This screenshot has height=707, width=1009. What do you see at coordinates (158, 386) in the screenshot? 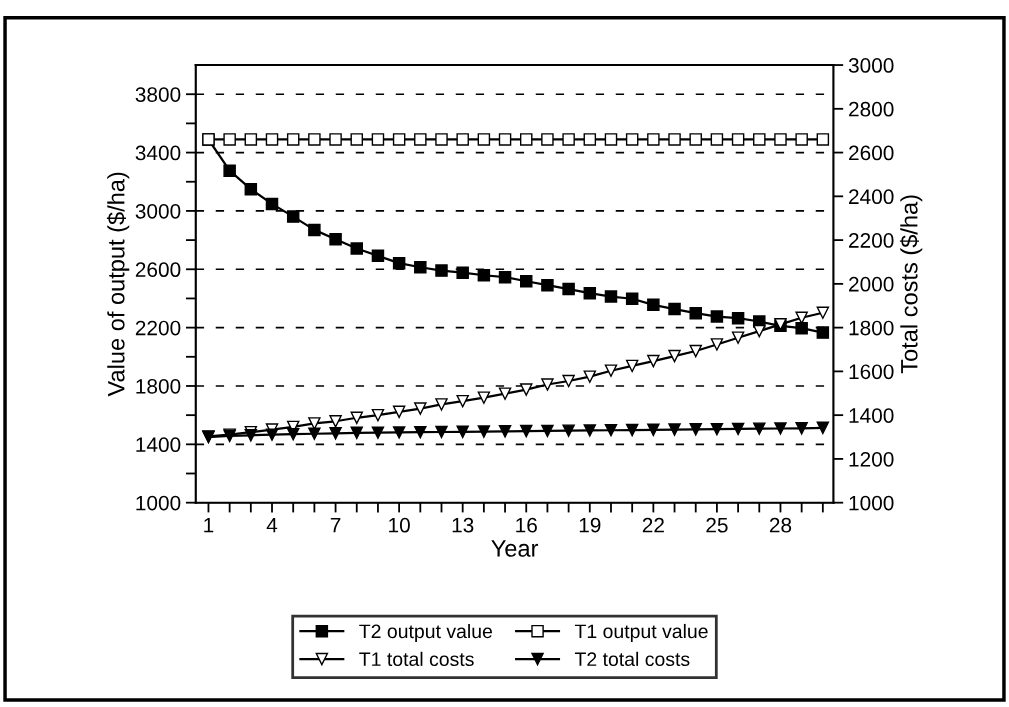
I see `y-tick-label: 1800` at bounding box center [158, 386].